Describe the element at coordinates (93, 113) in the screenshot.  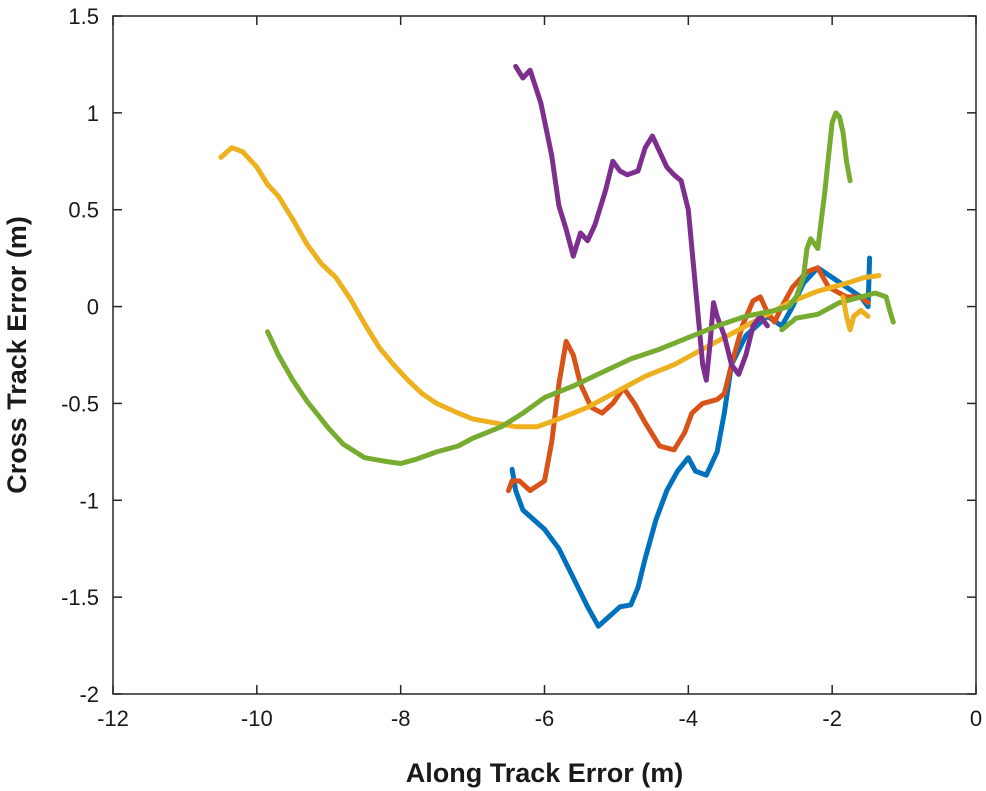
I see `y-tick-label: 1` at that location.